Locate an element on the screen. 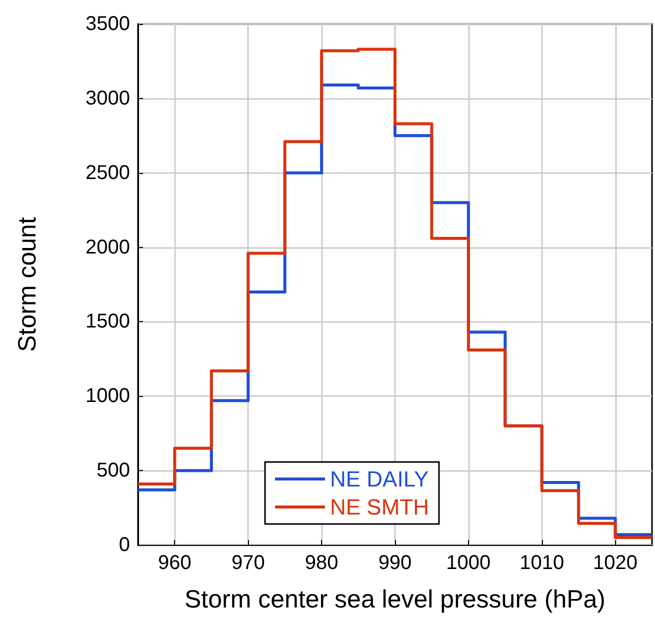  x-tick-label: 1000 is located at coordinates (468, 563).